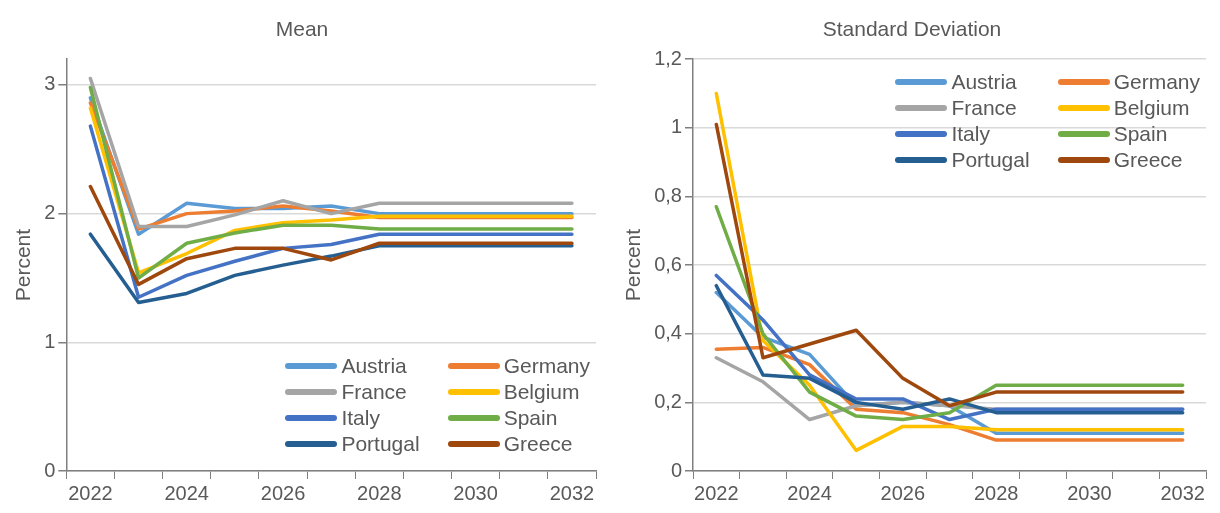  What do you see at coordinates (302, 29) in the screenshot?
I see `chart-title: Mean` at bounding box center [302, 29].